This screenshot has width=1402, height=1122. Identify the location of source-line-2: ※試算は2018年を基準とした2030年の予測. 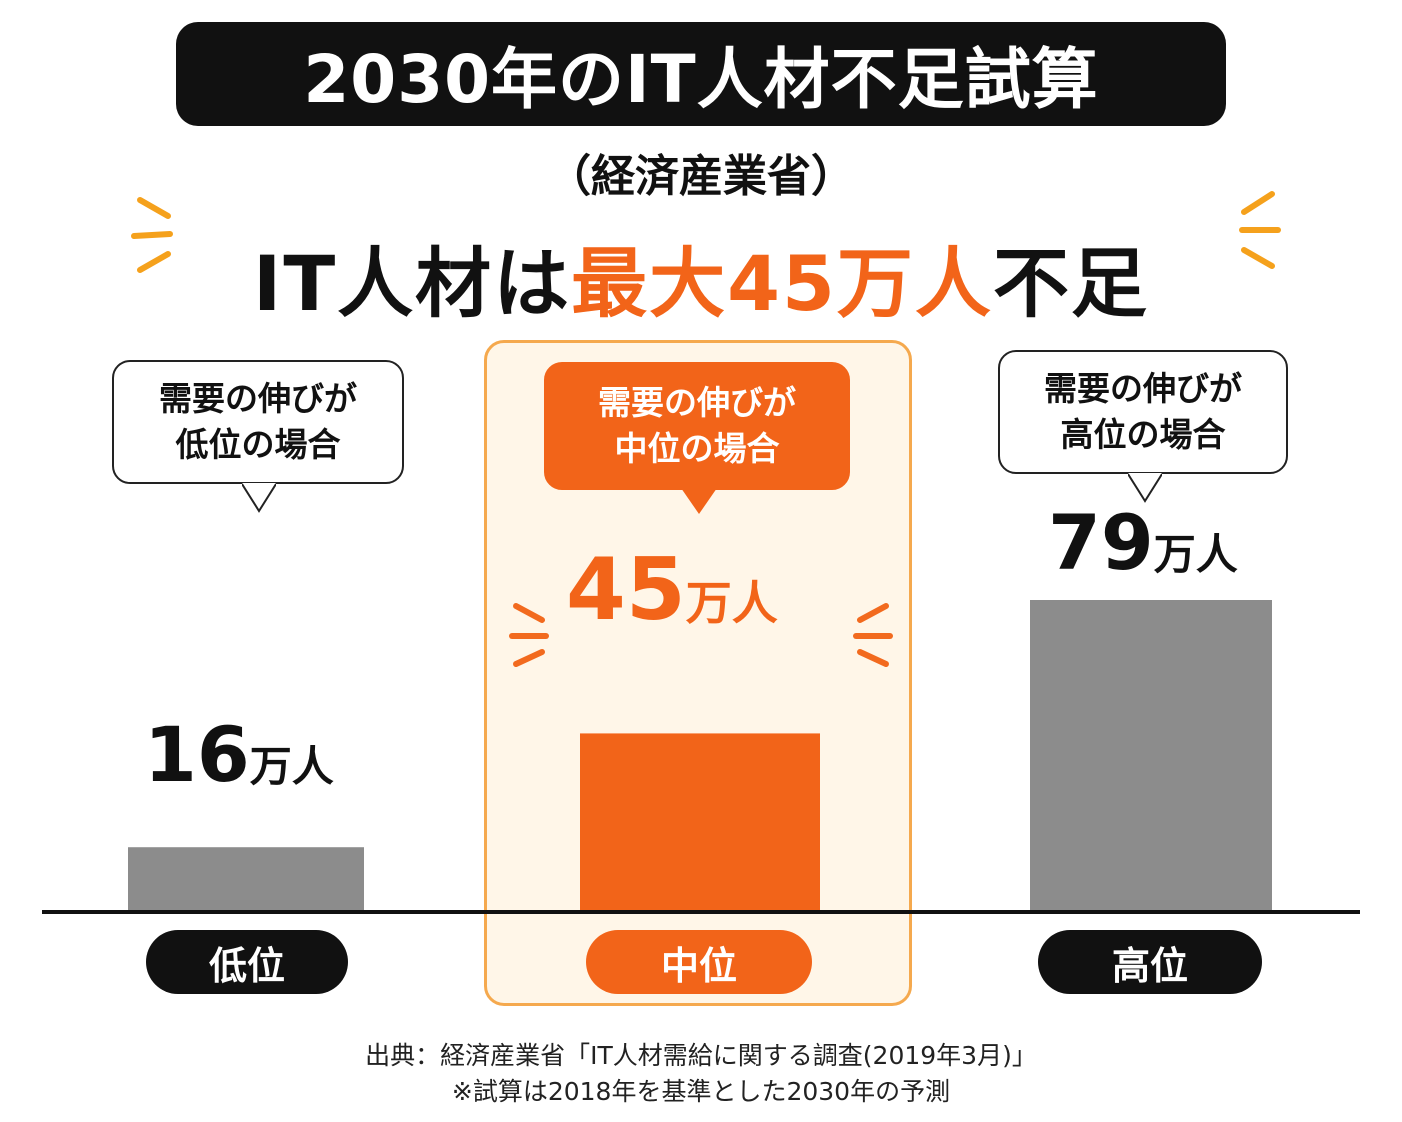
(701, 1091).